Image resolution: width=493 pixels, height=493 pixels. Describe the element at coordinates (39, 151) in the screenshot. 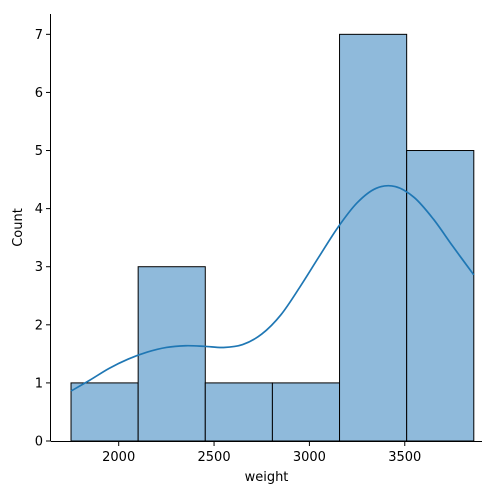

I see `y-tick-label: 5` at that location.